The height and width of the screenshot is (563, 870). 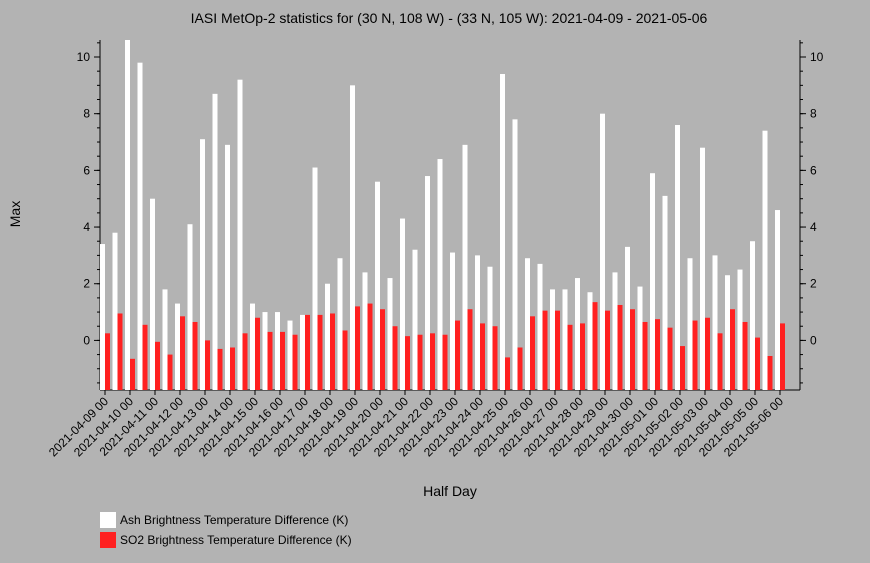 What do you see at coordinates (813, 340) in the screenshot?
I see `y-tick-label-right: 0` at bounding box center [813, 340].